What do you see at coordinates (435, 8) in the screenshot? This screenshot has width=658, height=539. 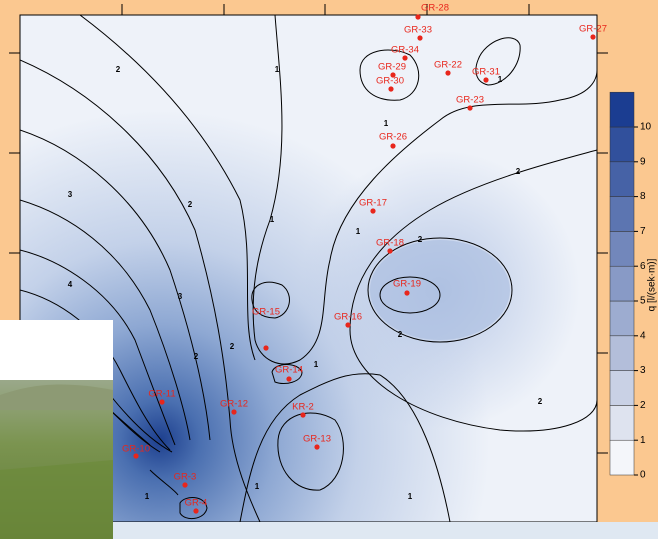 I see `well-label: GR-28` at bounding box center [435, 8].